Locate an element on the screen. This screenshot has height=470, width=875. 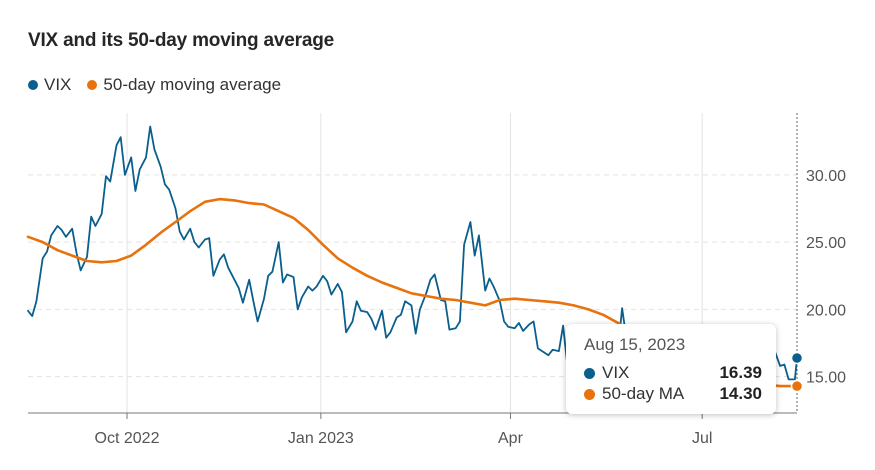
tooltip-ma-label: 50-day MA is located at coordinates (643, 393).